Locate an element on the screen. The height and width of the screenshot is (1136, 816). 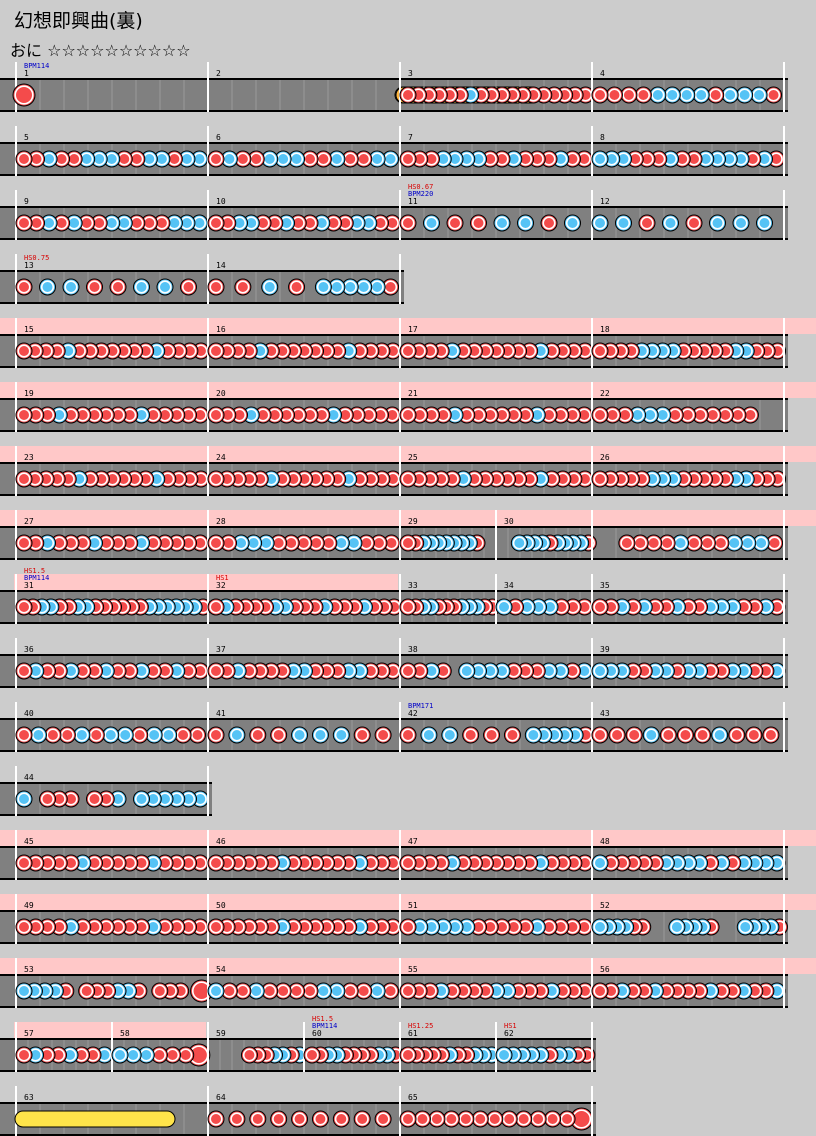
measure-number: 30 is located at coordinates (509, 521).